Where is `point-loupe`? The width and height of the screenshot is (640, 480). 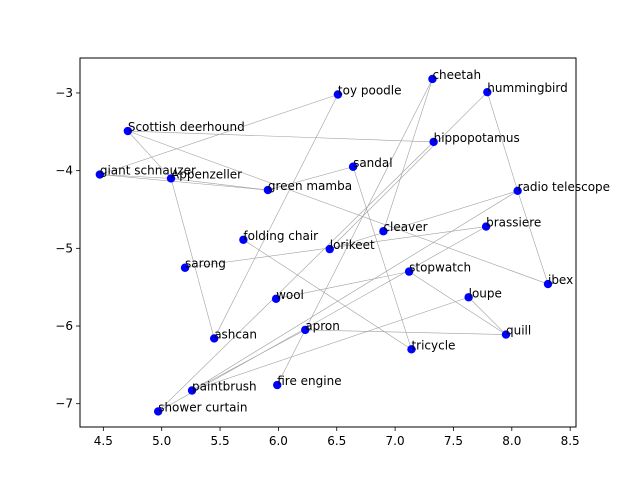
point-loupe is located at coordinates (468, 297).